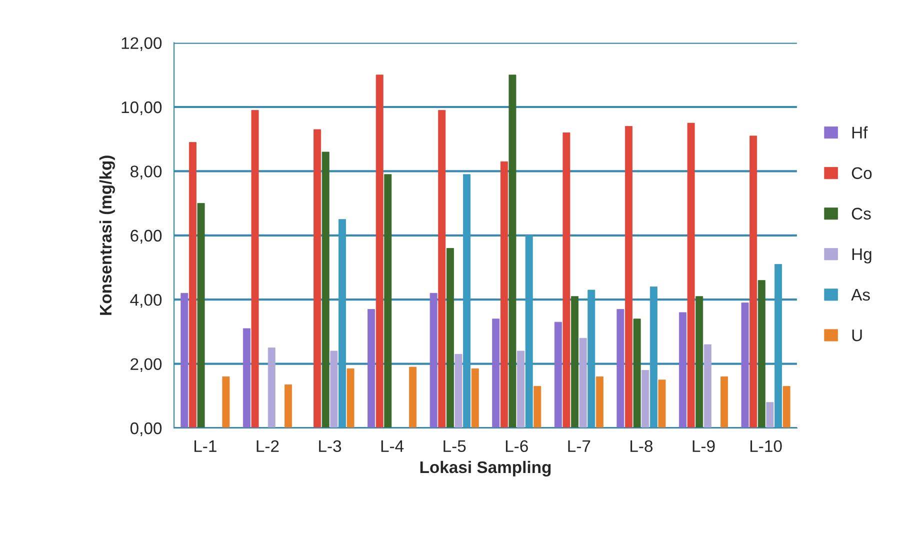  What do you see at coordinates (485, 468) in the screenshot?
I see `x-axis-title: Lokasi Sampling` at bounding box center [485, 468].